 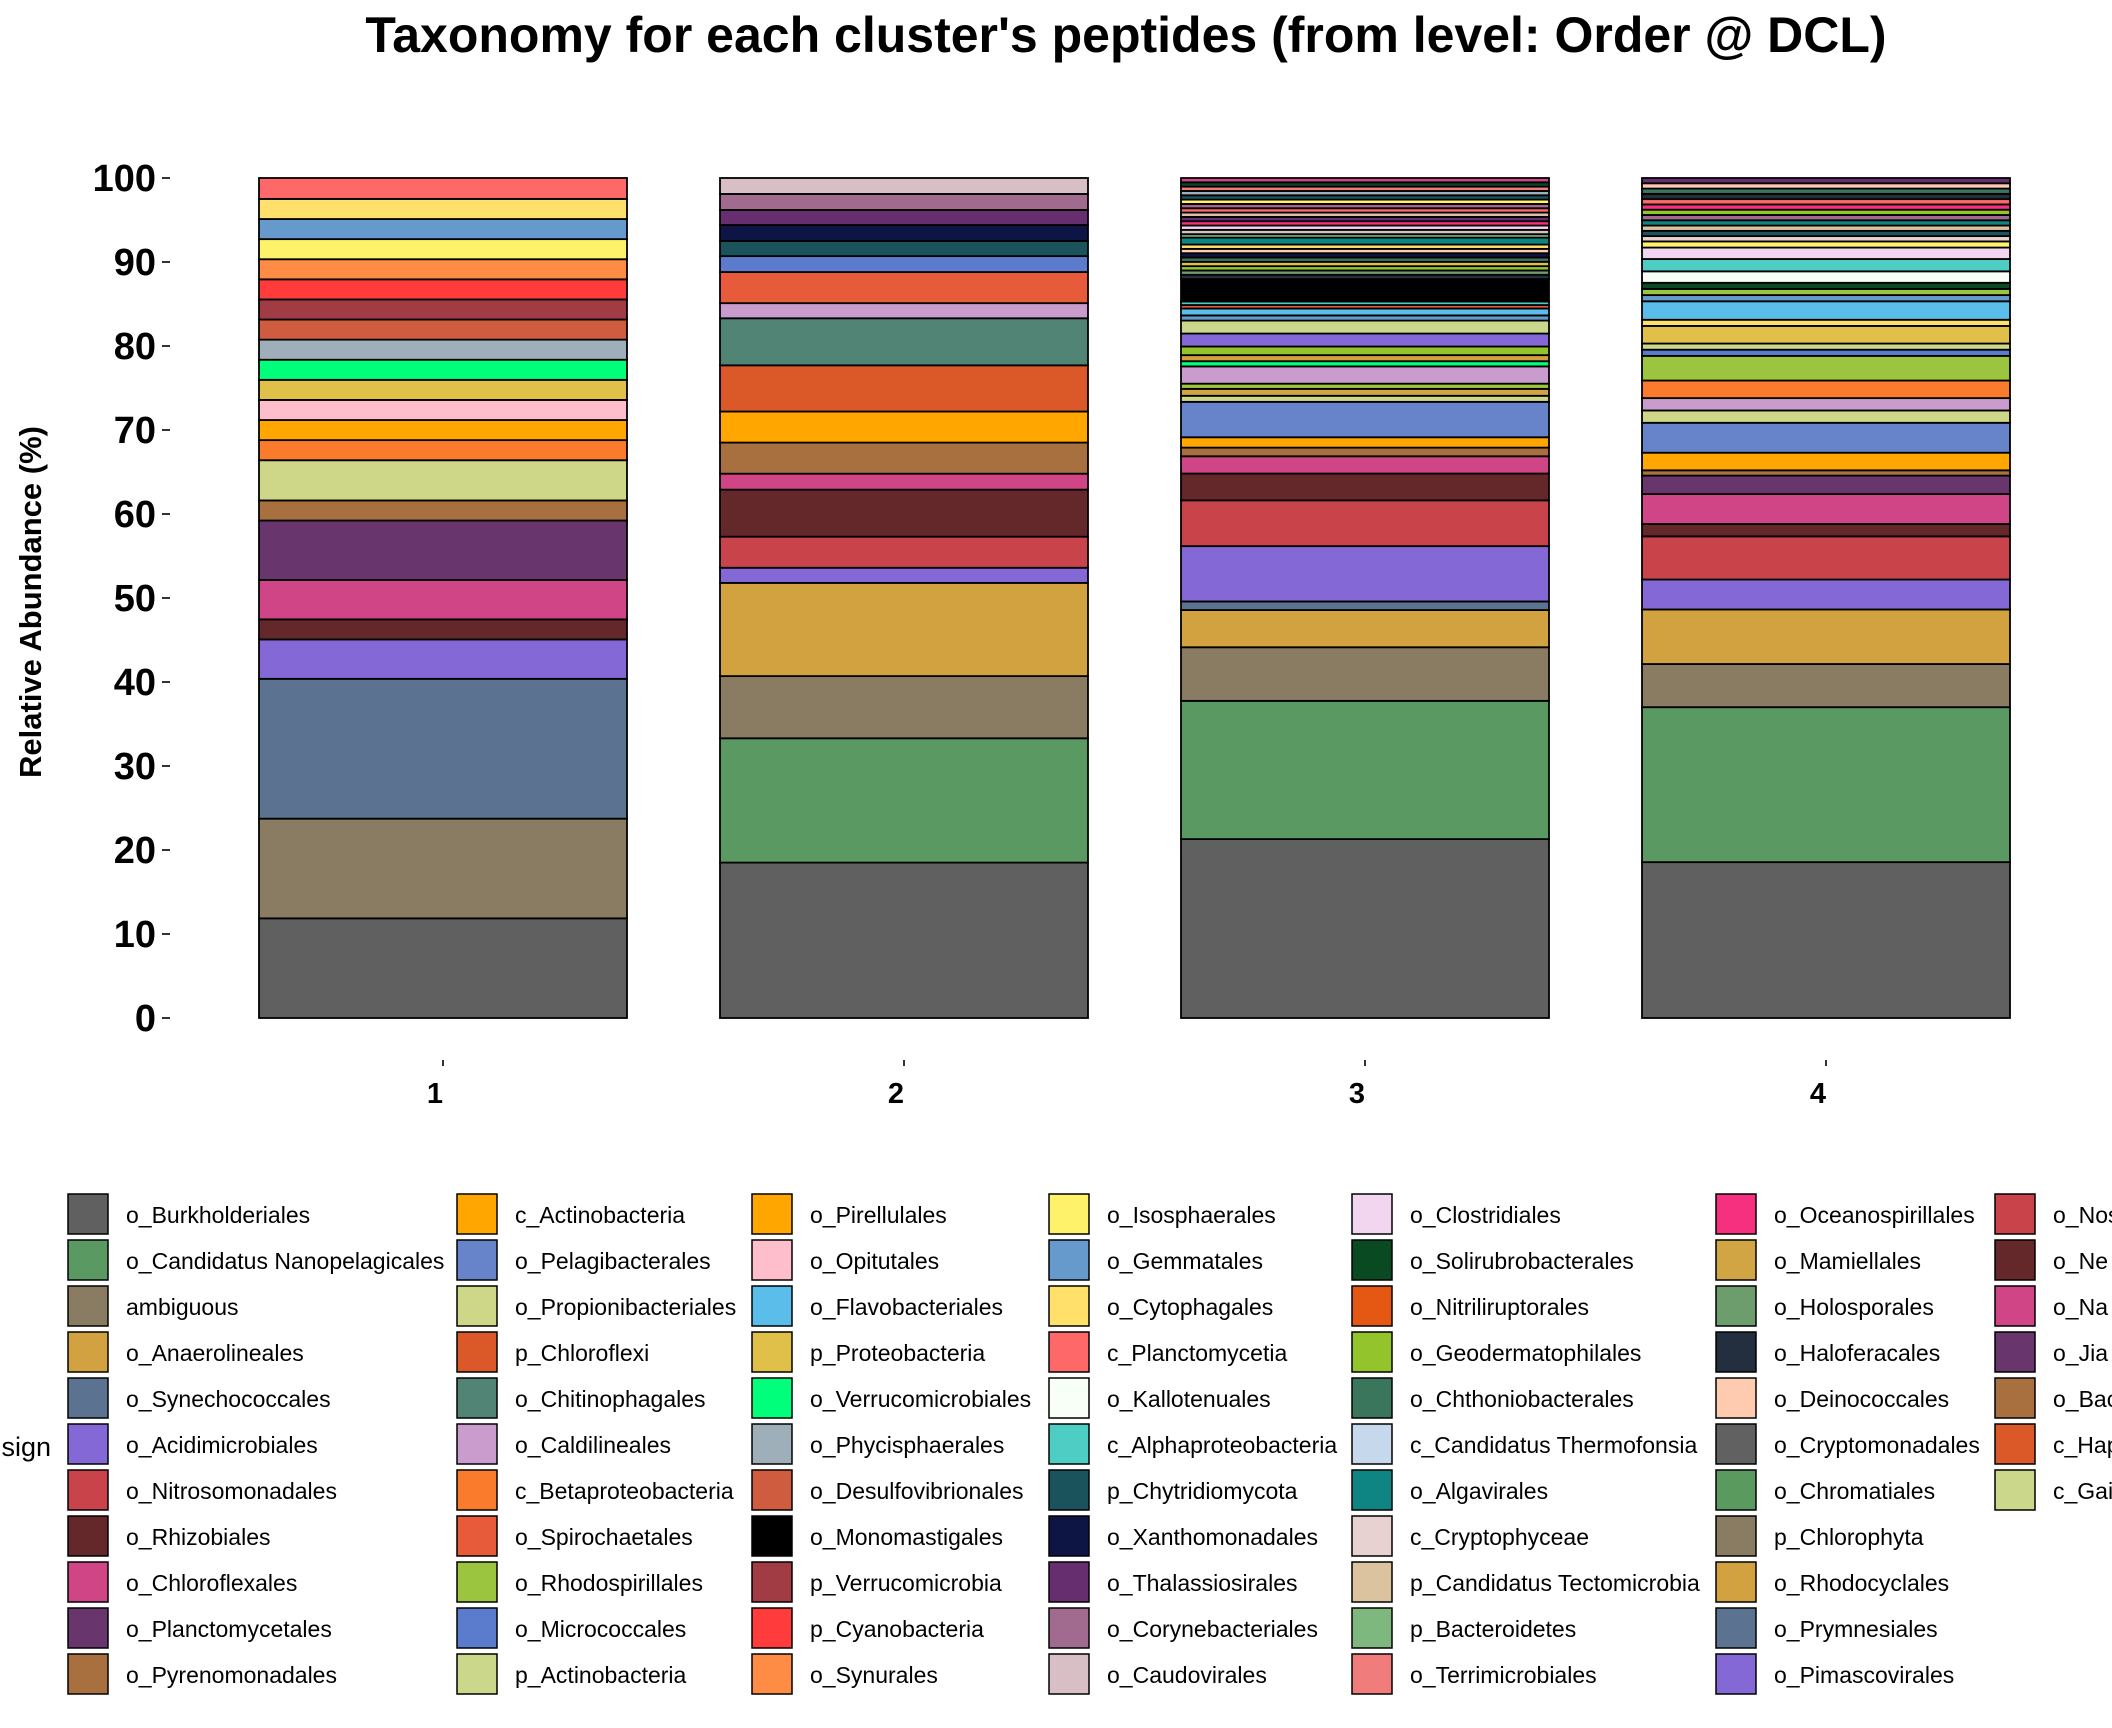 I want to click on legend-label: o_Holosporales, so click(x=1854, y=1307).